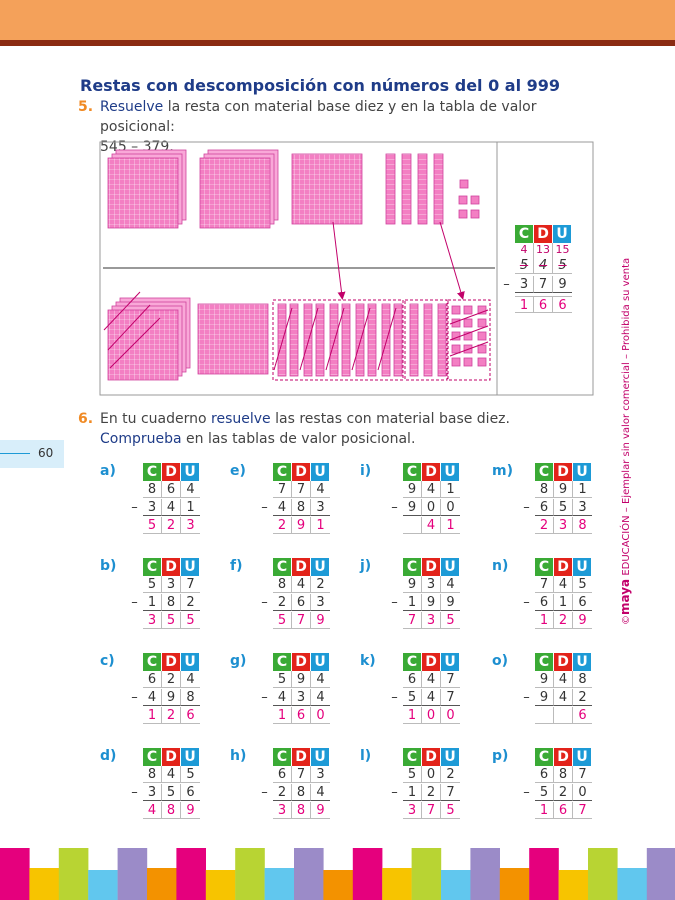  Describe the element at coordinates (108, 471) in the screenshot. I see `item-label: a)` at that location.